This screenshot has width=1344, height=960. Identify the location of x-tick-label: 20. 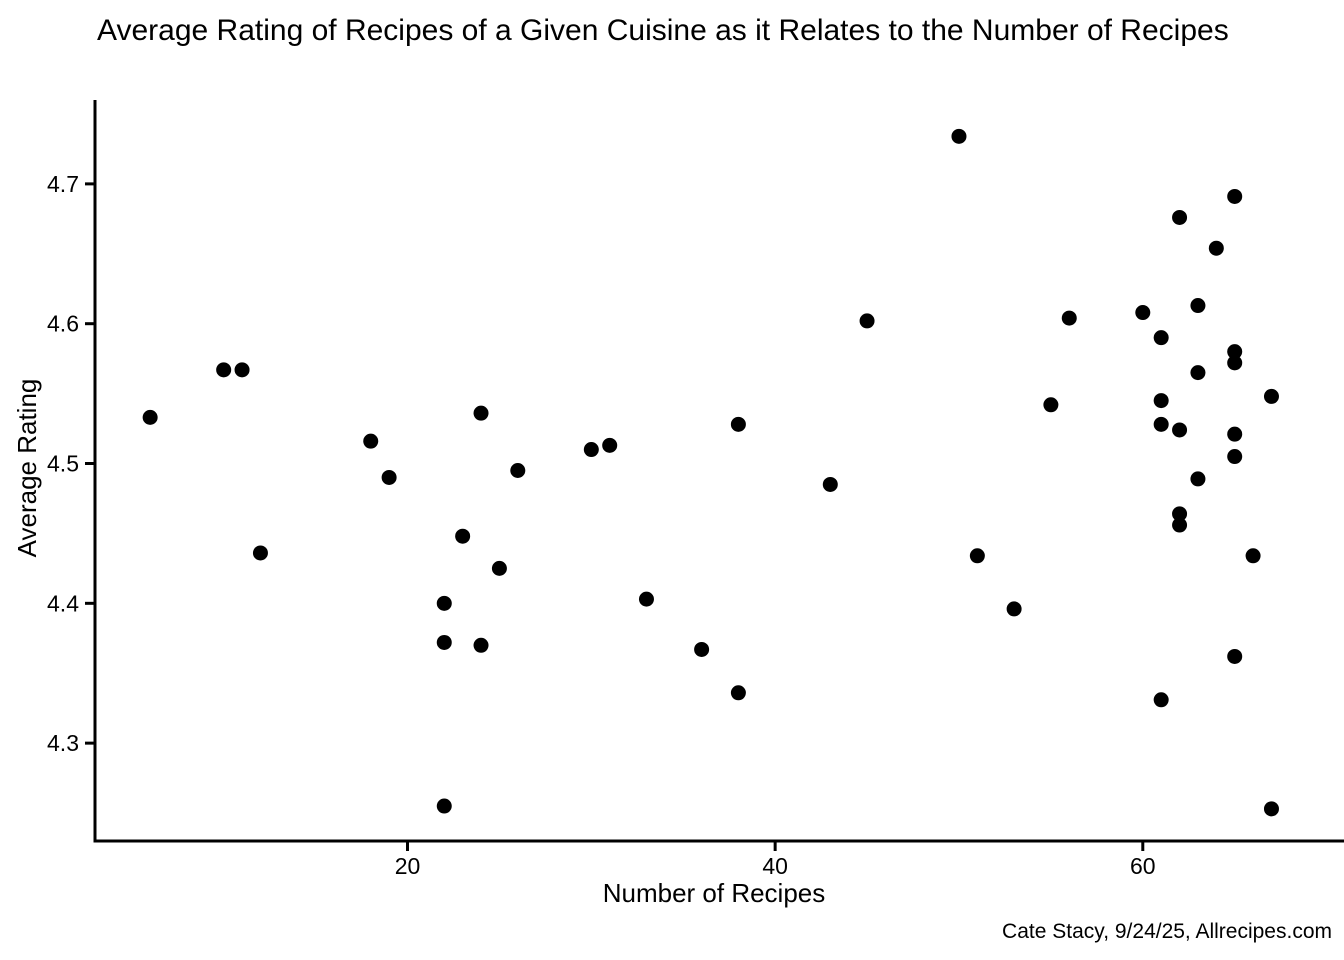
(408, 866).